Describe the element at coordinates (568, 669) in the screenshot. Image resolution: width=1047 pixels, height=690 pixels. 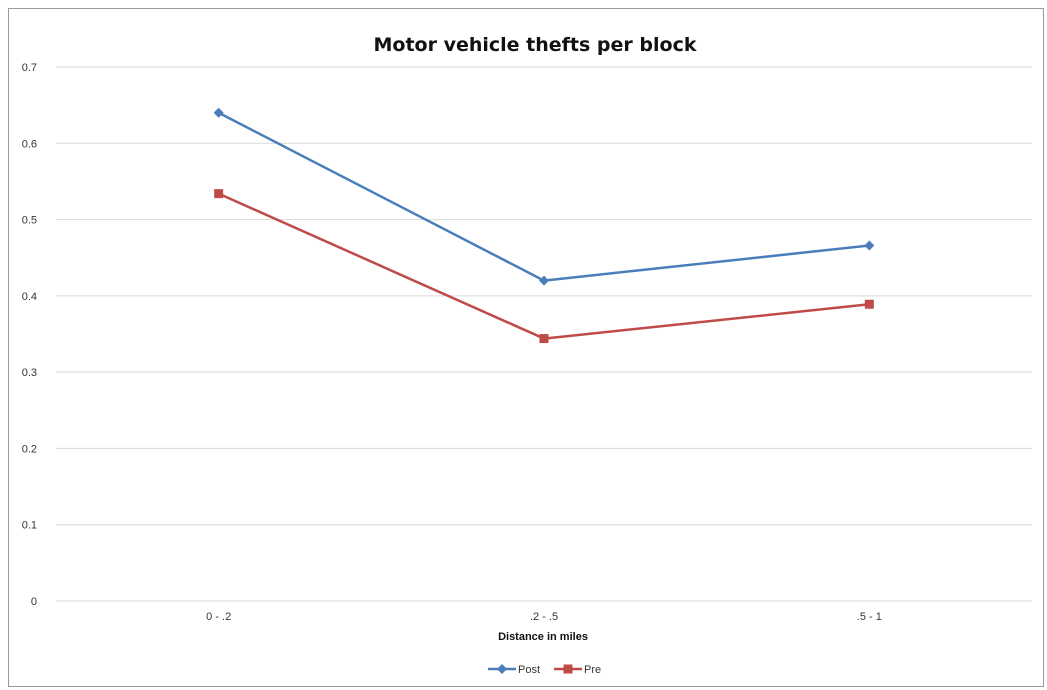
I see `legend-marker-pre` at that location.